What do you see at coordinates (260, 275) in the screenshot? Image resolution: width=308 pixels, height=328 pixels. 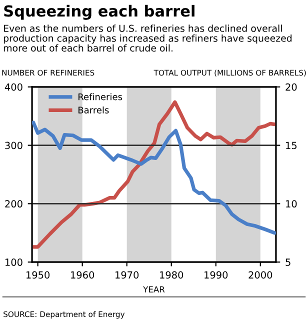 I see `x-tick-label: 2000` at bounding box center [260, 275].